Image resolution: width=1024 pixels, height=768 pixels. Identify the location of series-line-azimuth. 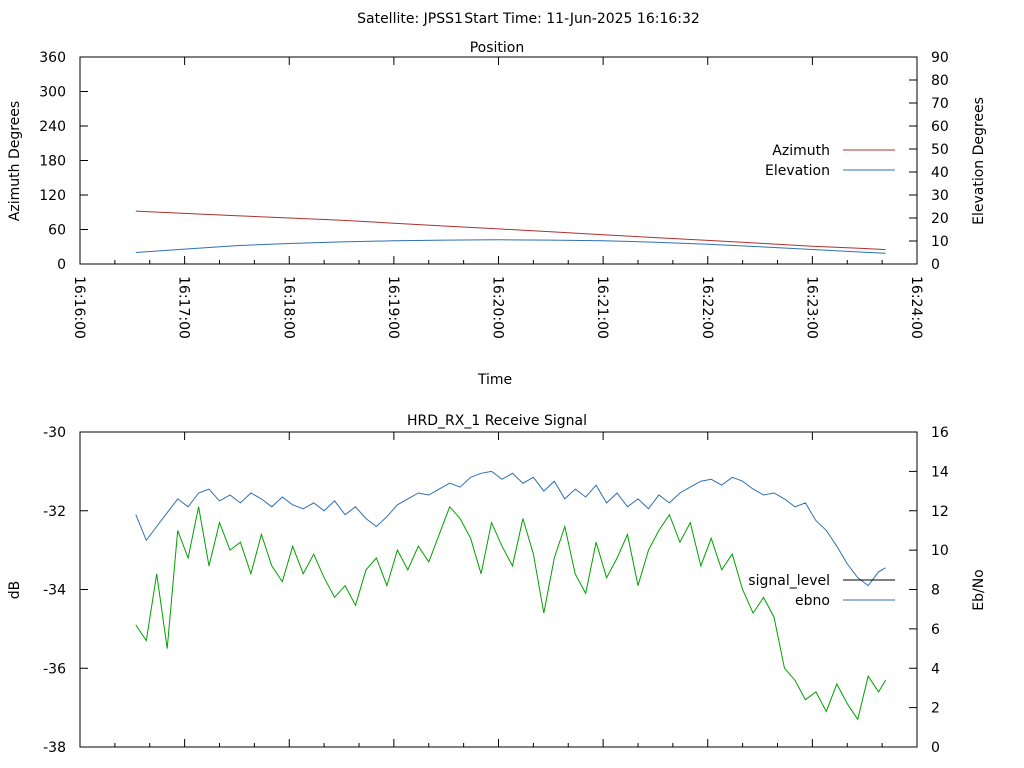
(510, 230).